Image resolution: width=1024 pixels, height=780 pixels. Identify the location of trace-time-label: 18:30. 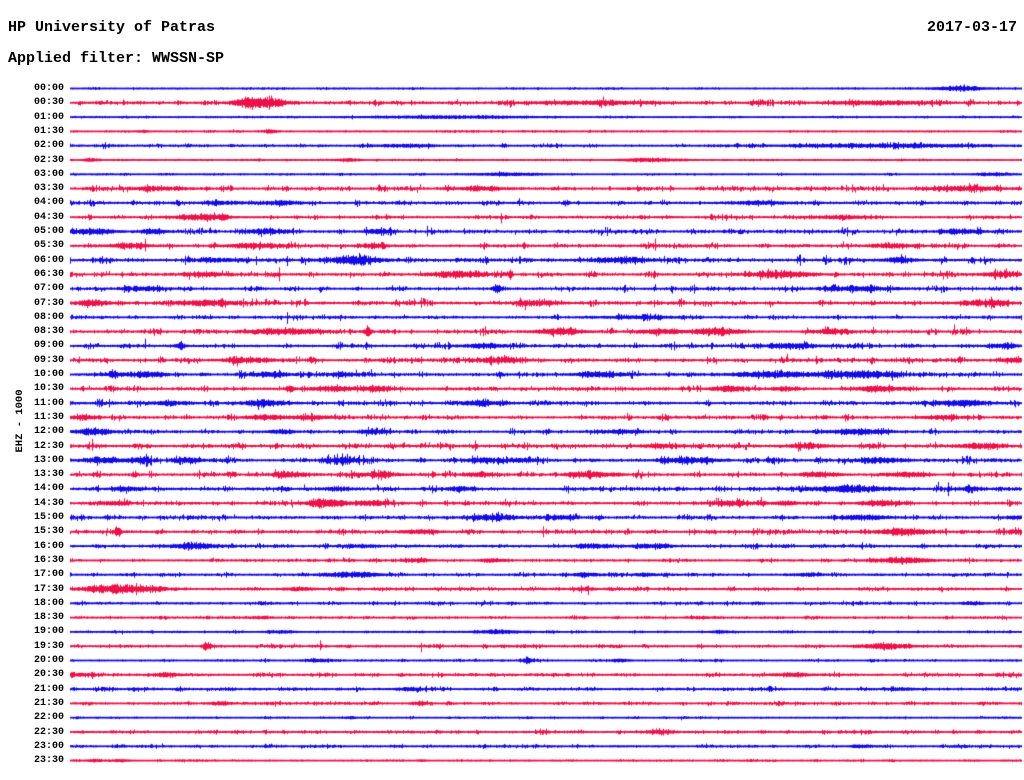
(48, 618).